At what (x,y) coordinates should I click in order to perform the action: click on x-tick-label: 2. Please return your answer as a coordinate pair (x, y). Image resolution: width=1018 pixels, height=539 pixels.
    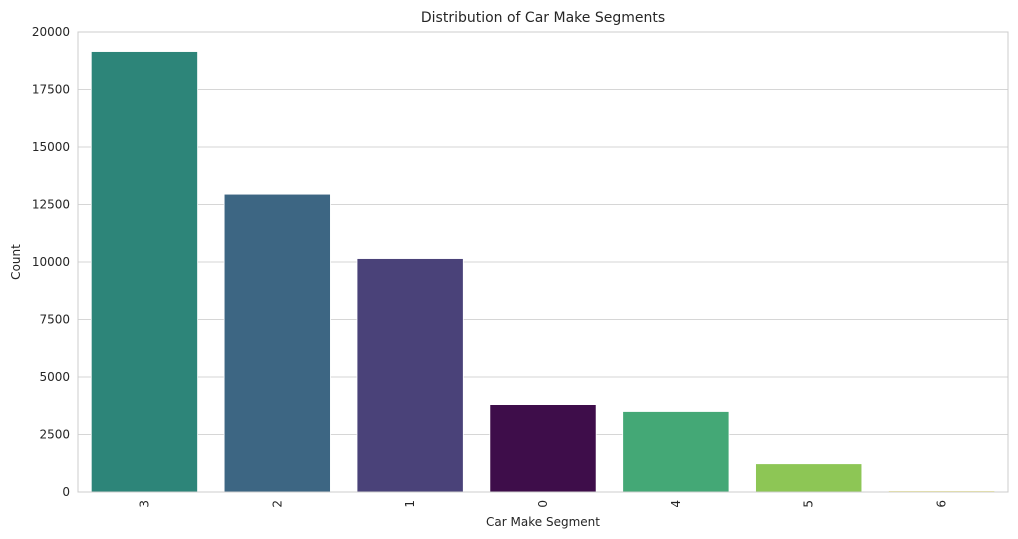
    Looking at the image, I should click on (277, 504).